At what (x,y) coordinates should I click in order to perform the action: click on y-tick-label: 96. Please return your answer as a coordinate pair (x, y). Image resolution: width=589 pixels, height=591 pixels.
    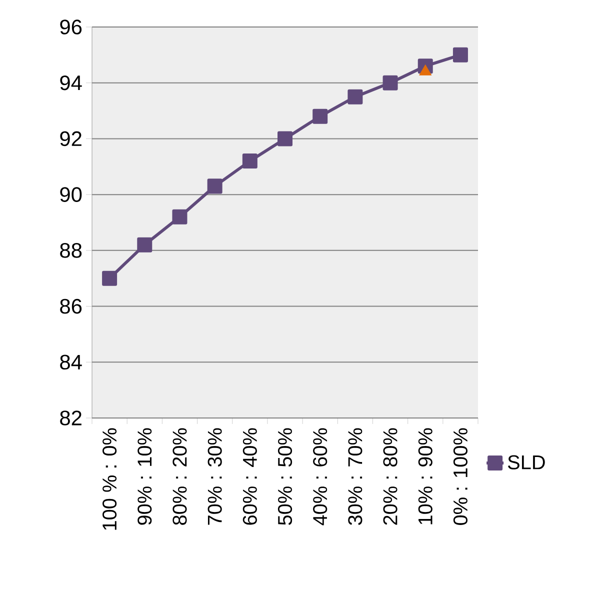
    Looking at the image, I should click on (71, 27).